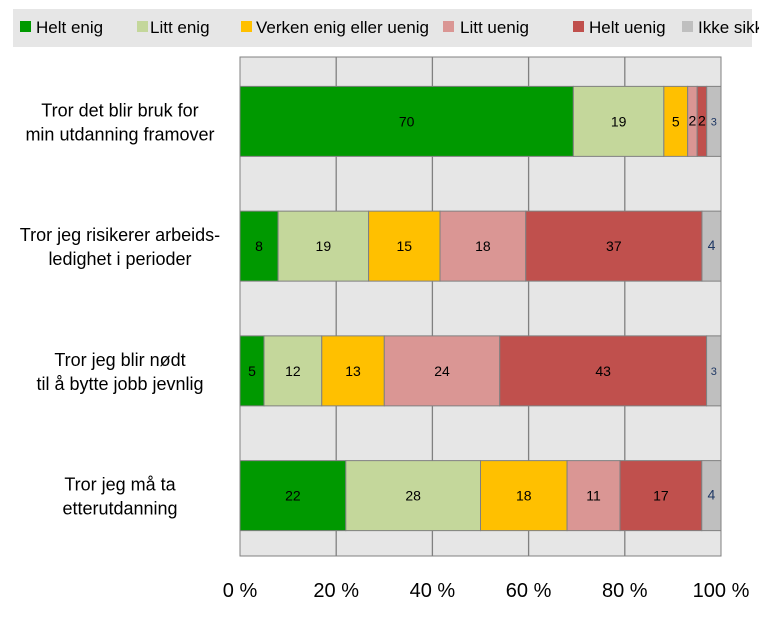 The image size is (759, 618). I want to click on legend-label: Litt enig, so click(180, 27).